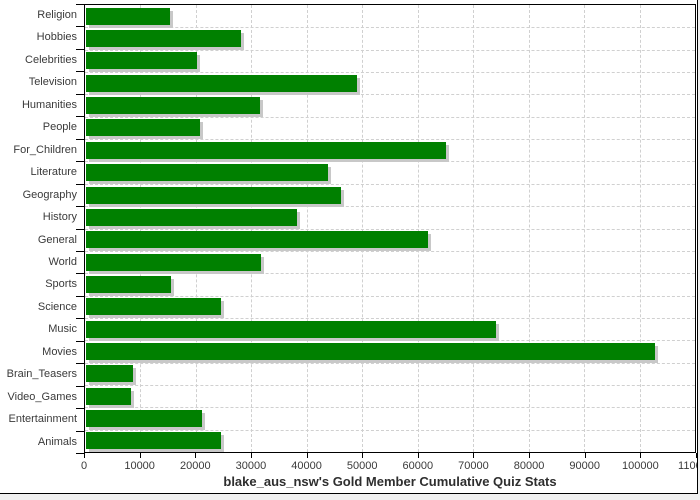 The width and height of the screenshot is (700, 500). What do you see at coordinates (57, 306) in the screenshot?
I see `category-label: Science` at bounding box center [57, 306].